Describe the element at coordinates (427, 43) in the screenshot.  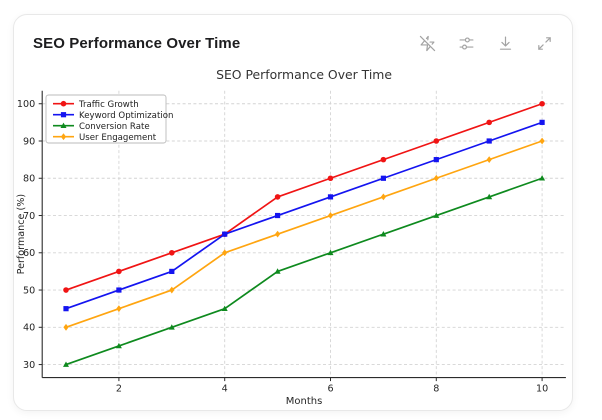
I see `zap-off-icon` at that location.